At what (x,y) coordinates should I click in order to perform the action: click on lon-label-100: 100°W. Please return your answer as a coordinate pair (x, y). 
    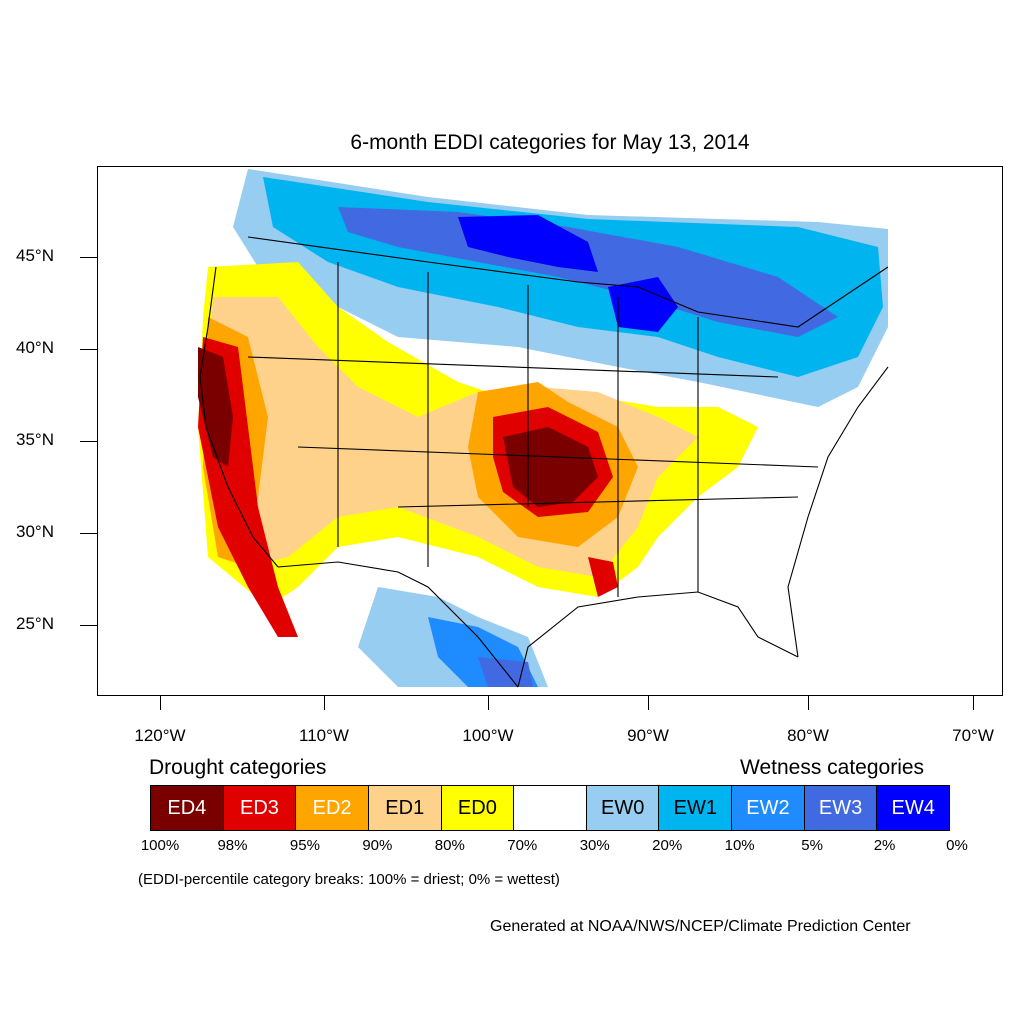
    Looking at the image, I should click on (488, 735).